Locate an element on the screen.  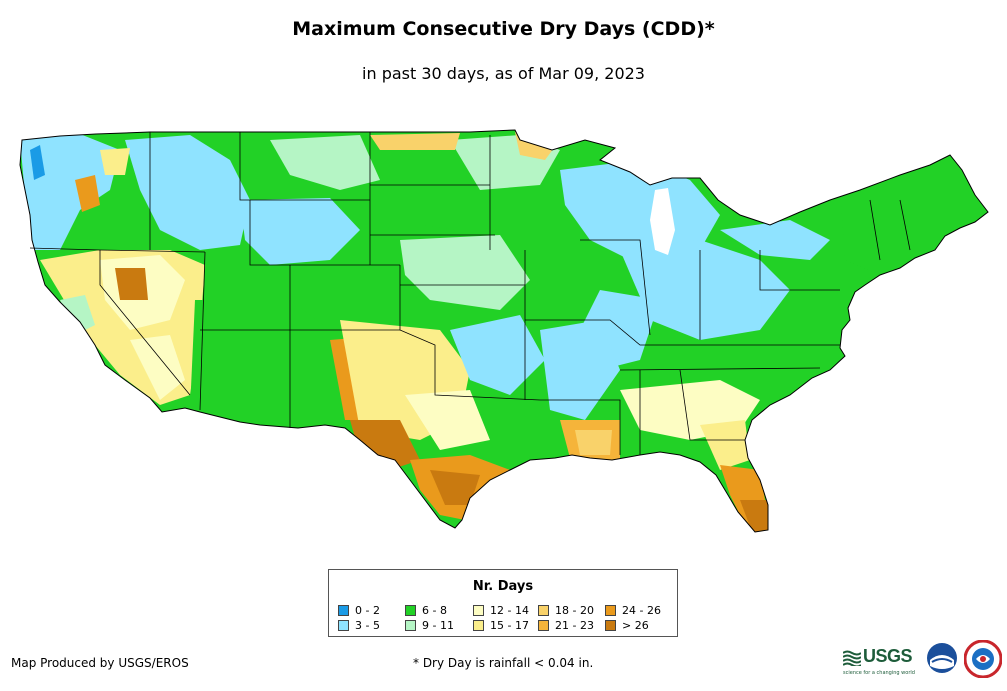
agency-logos: USGS science for a changing world is located at coordinates (923, 660).